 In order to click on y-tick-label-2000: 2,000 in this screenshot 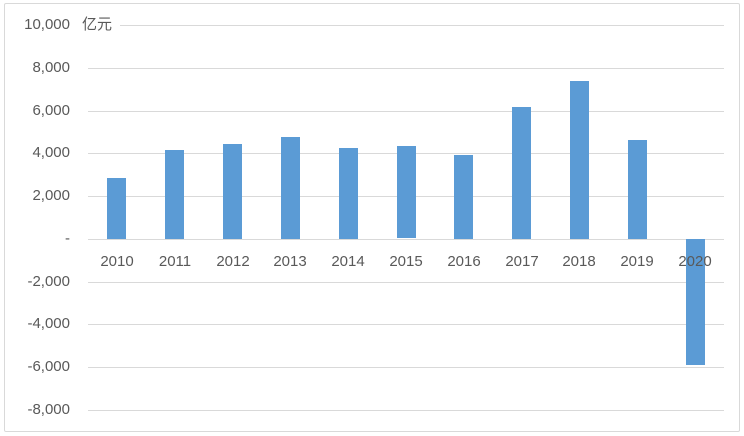, I will do `click(51, 195)`.